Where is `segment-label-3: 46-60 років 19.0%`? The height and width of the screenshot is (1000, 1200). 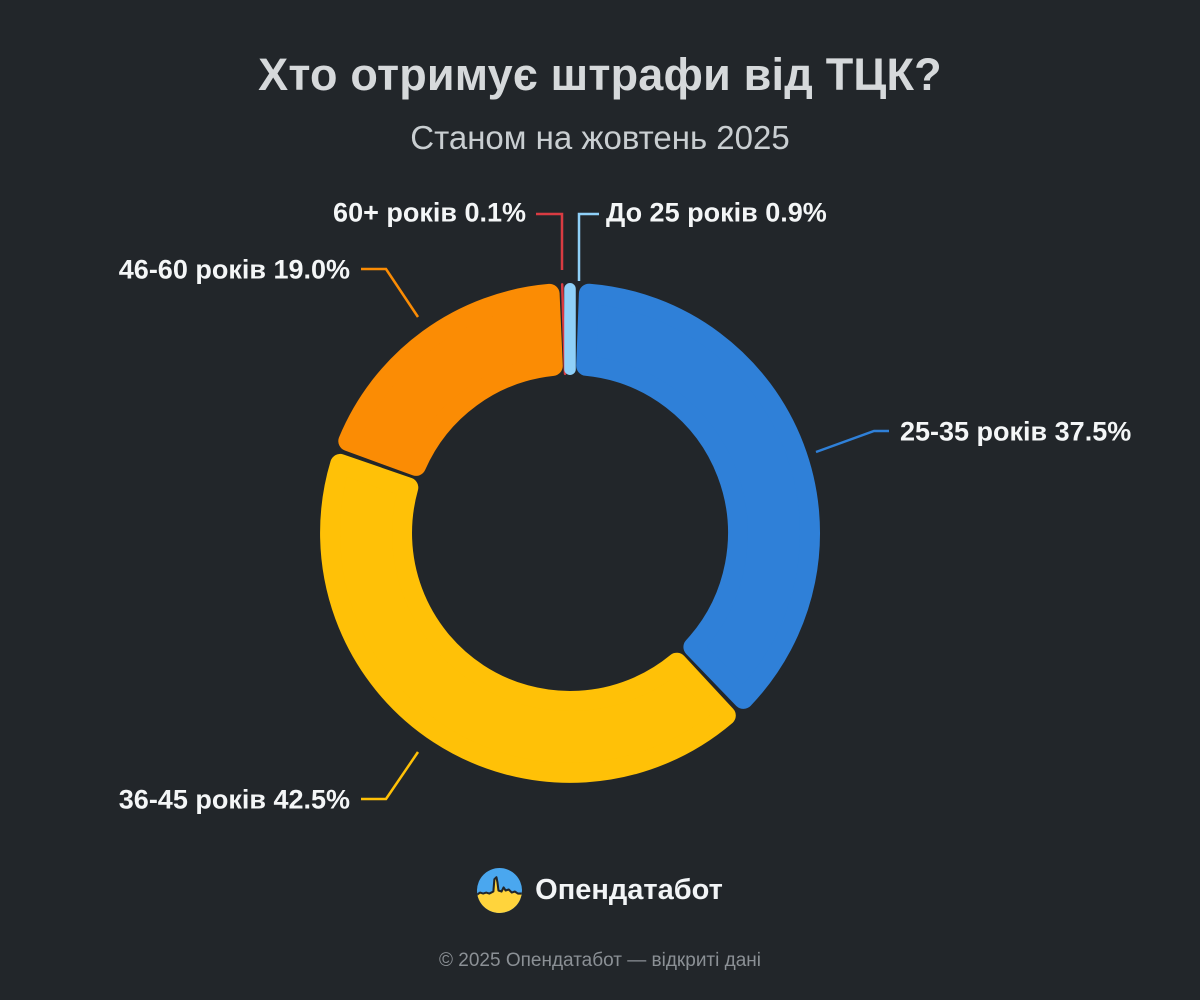
segment-label-3: 46-60 років 19.0% is located at coordinates (234, 269).